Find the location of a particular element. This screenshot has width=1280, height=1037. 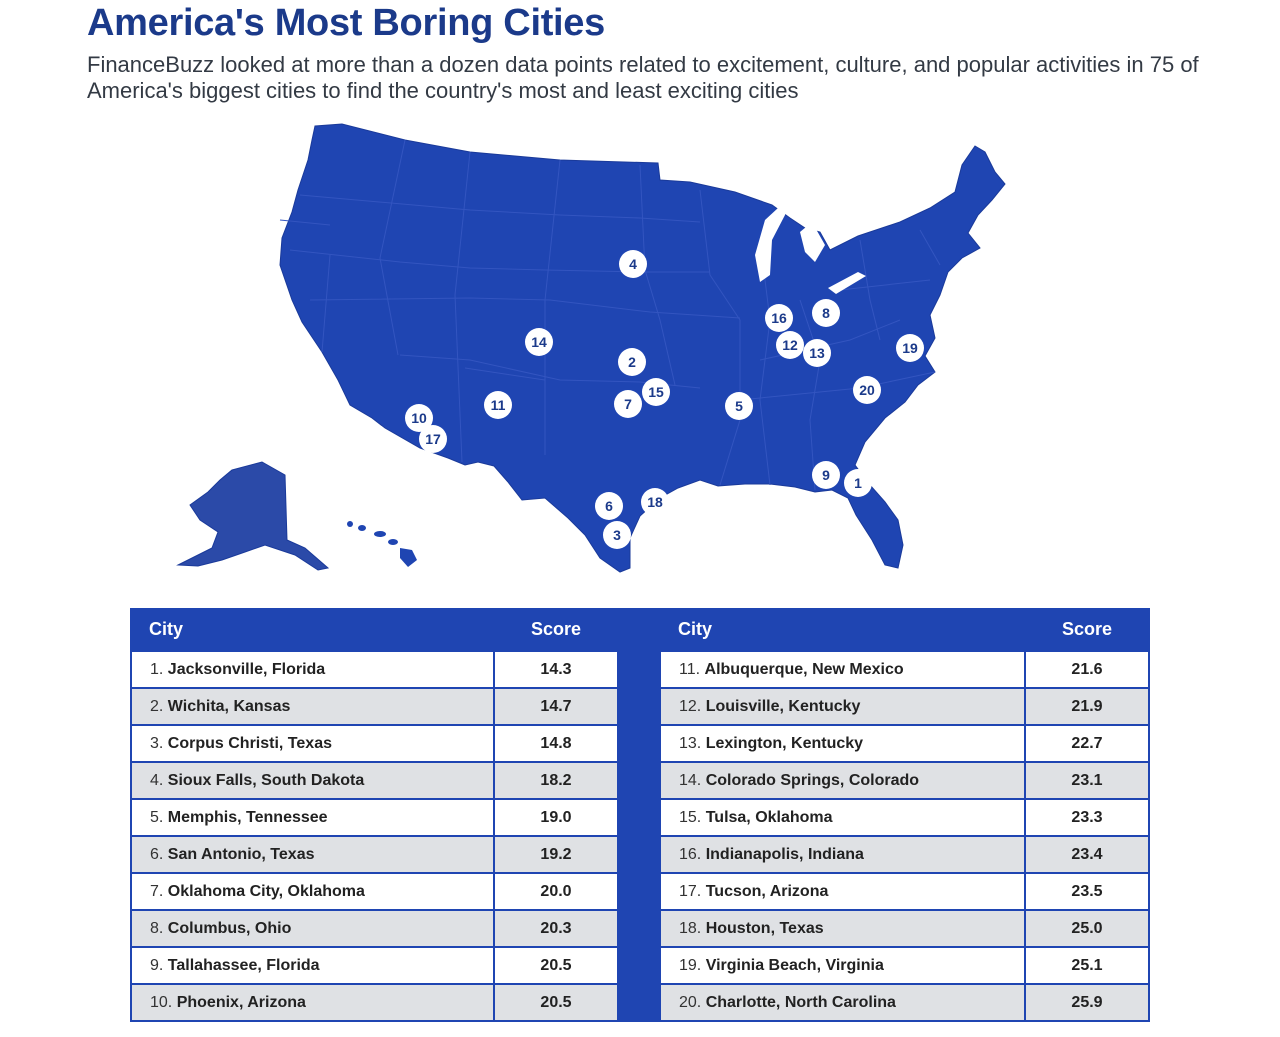

city-marker-11: 11 is located at coordinates (498, 405).